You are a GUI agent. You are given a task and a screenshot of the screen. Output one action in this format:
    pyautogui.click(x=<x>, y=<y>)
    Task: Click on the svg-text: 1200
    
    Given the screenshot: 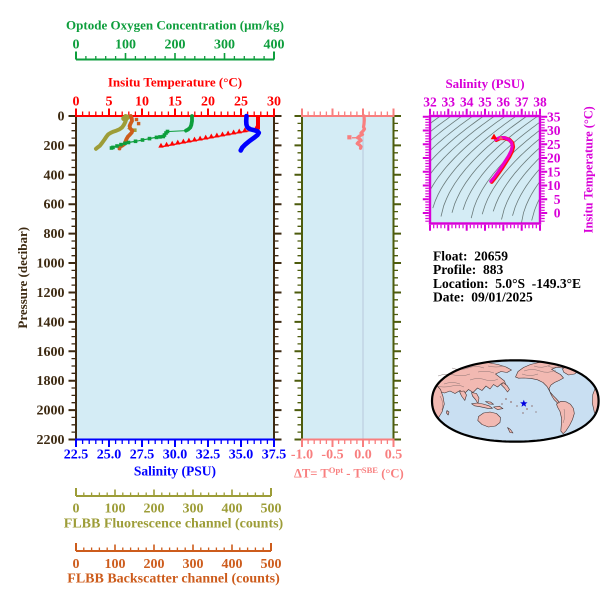 What is the action you would take?
    pyautogui.click(x=51, y=293)
    